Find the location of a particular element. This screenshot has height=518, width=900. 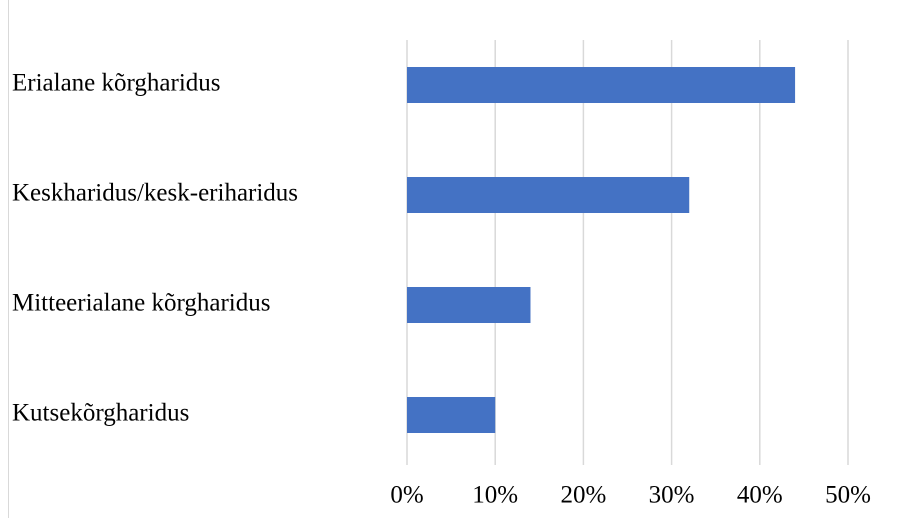

y-tick-label: Erialane kõrgharidus is located at coordinates (116, 83).